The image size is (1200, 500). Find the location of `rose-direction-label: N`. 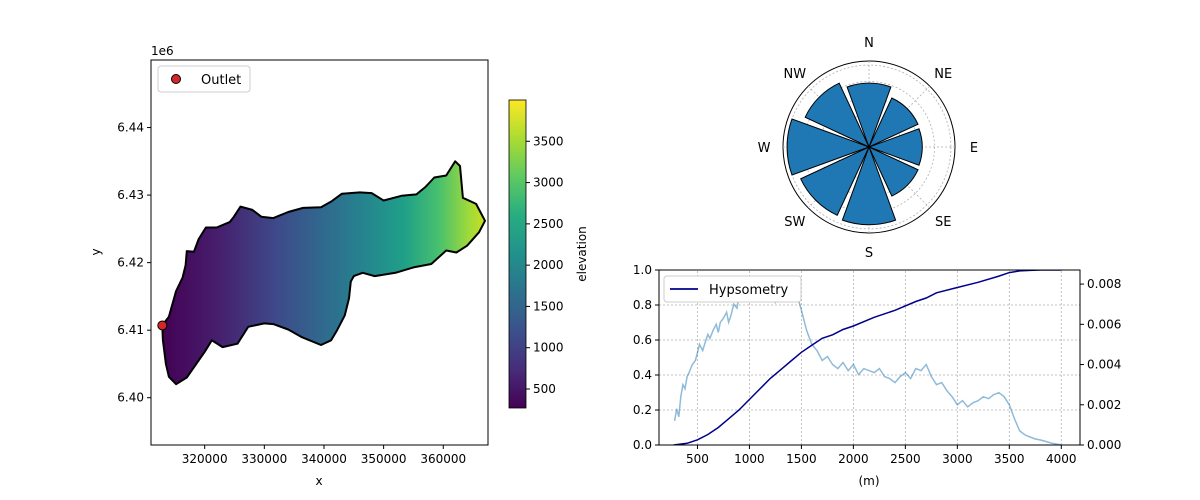

rose-direction-label: N is located at coordinates (869, 43).